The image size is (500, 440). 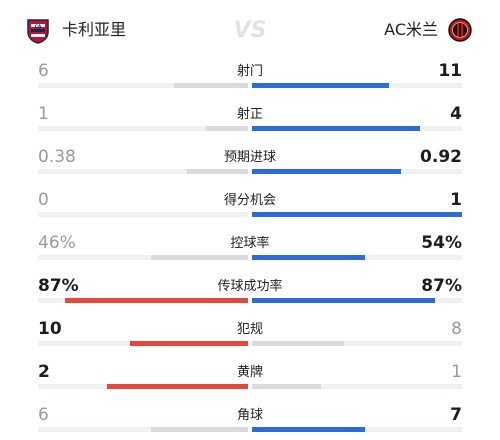 I want to click on away-stat-value: 87%, so click(x=441, y=286).